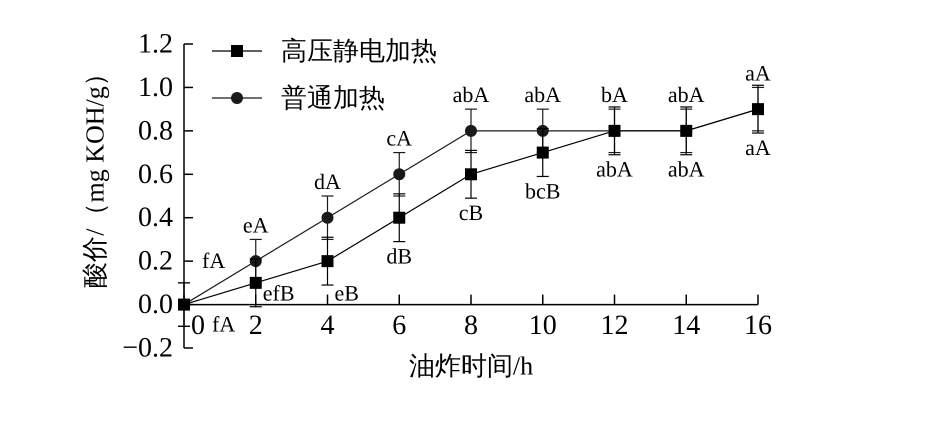  Describe the element at coordinates (614, 326) in the screenshot. I see `x-tick-label: 12` at that location.